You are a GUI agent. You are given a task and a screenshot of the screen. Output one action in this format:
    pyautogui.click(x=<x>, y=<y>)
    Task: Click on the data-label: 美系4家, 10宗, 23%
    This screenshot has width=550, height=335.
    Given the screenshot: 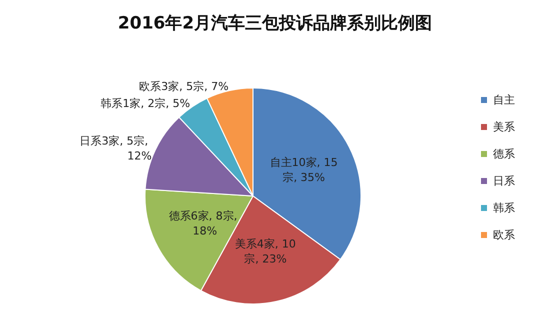 What is the action you would take?
    pyautogui.click(x=265, y=252)
    